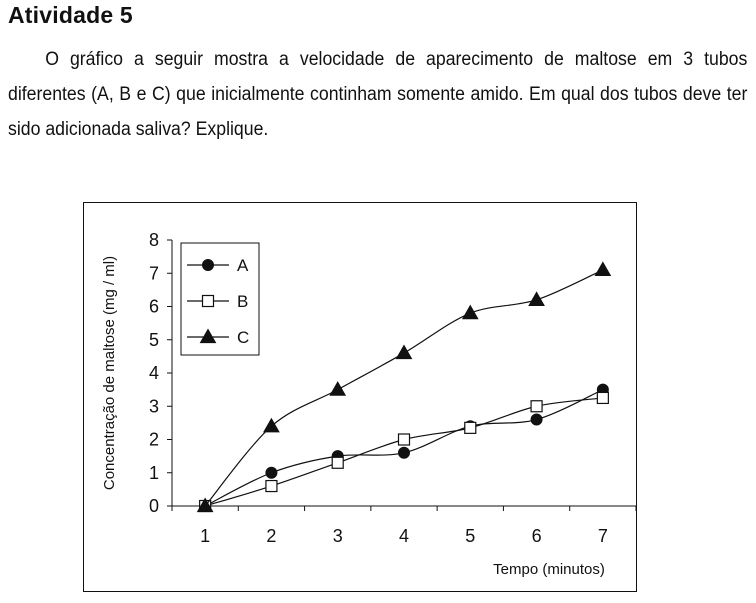 The image size is (756, 603). Describe the element at coordinates (154, 473) in the screenshot. I see `y-tick-label: 1` at that location.